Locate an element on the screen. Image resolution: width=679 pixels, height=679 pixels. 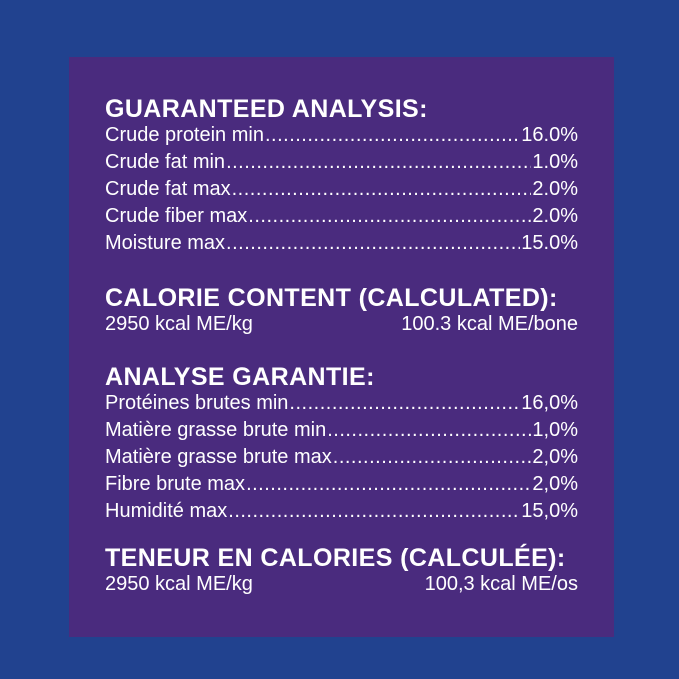
guaranteed-analysis-title: GUARANTEED ANALYSIS: is located at coordinates (266, 109).